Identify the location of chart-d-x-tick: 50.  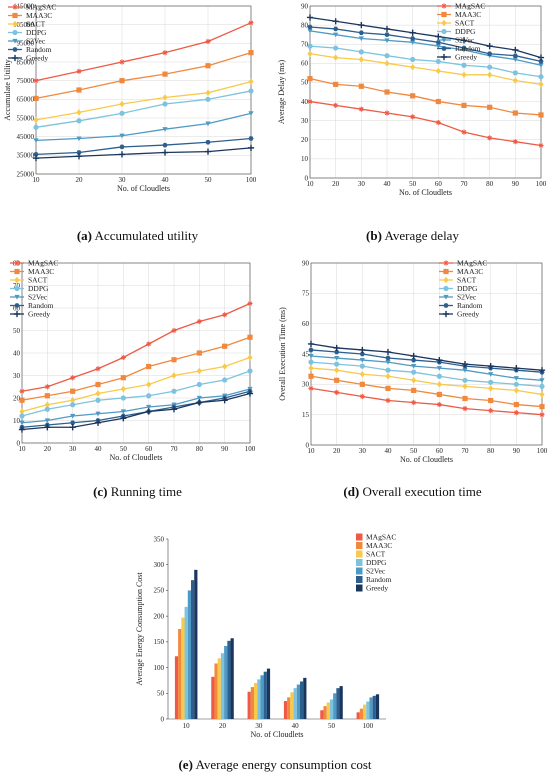
(414, 451).